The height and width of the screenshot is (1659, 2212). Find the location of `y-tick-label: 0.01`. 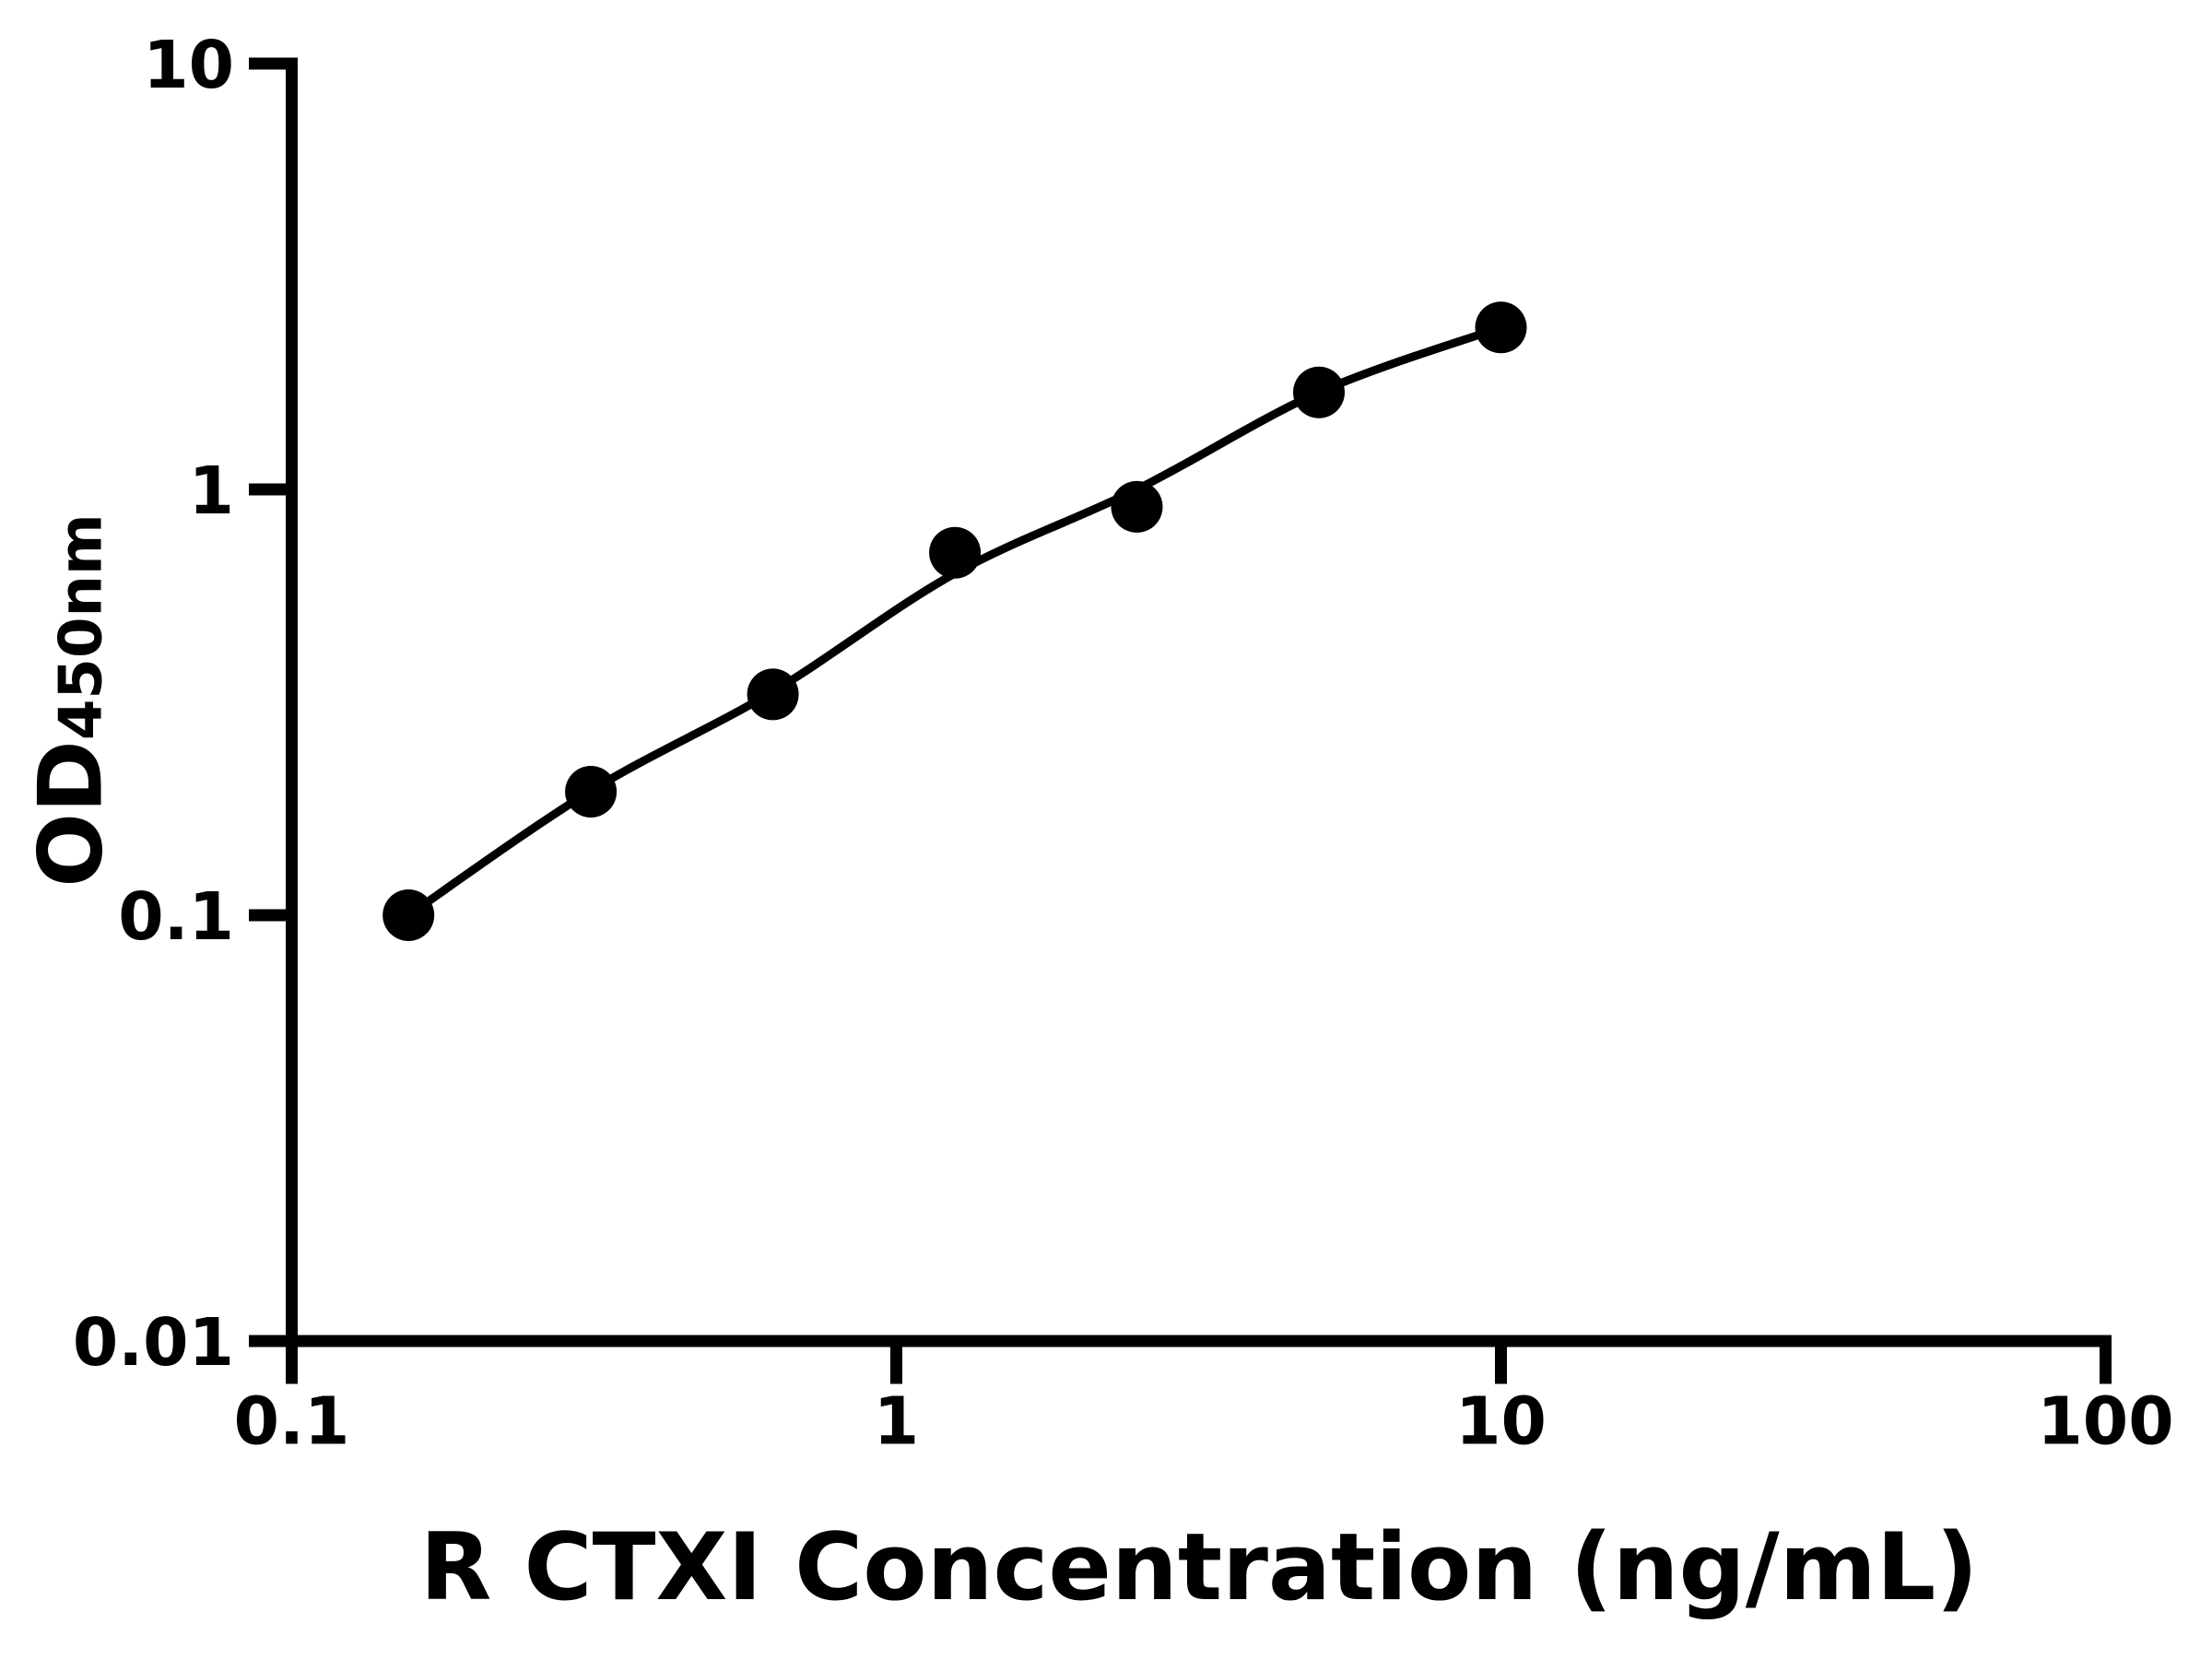

y-tick-label: 0.01 is located at coordinates (153, 1342).